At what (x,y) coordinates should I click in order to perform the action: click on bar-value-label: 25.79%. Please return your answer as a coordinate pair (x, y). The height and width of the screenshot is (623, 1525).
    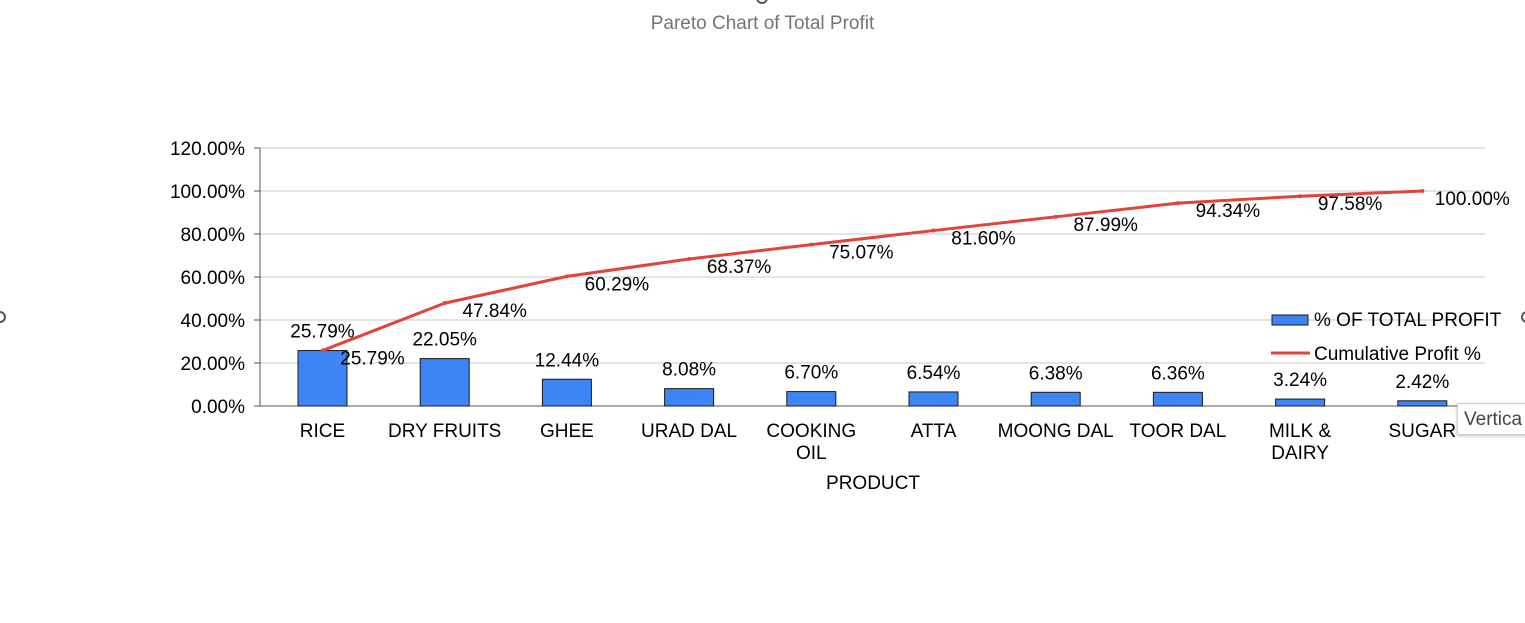
    Looking at the image, I should click on (322, 332).